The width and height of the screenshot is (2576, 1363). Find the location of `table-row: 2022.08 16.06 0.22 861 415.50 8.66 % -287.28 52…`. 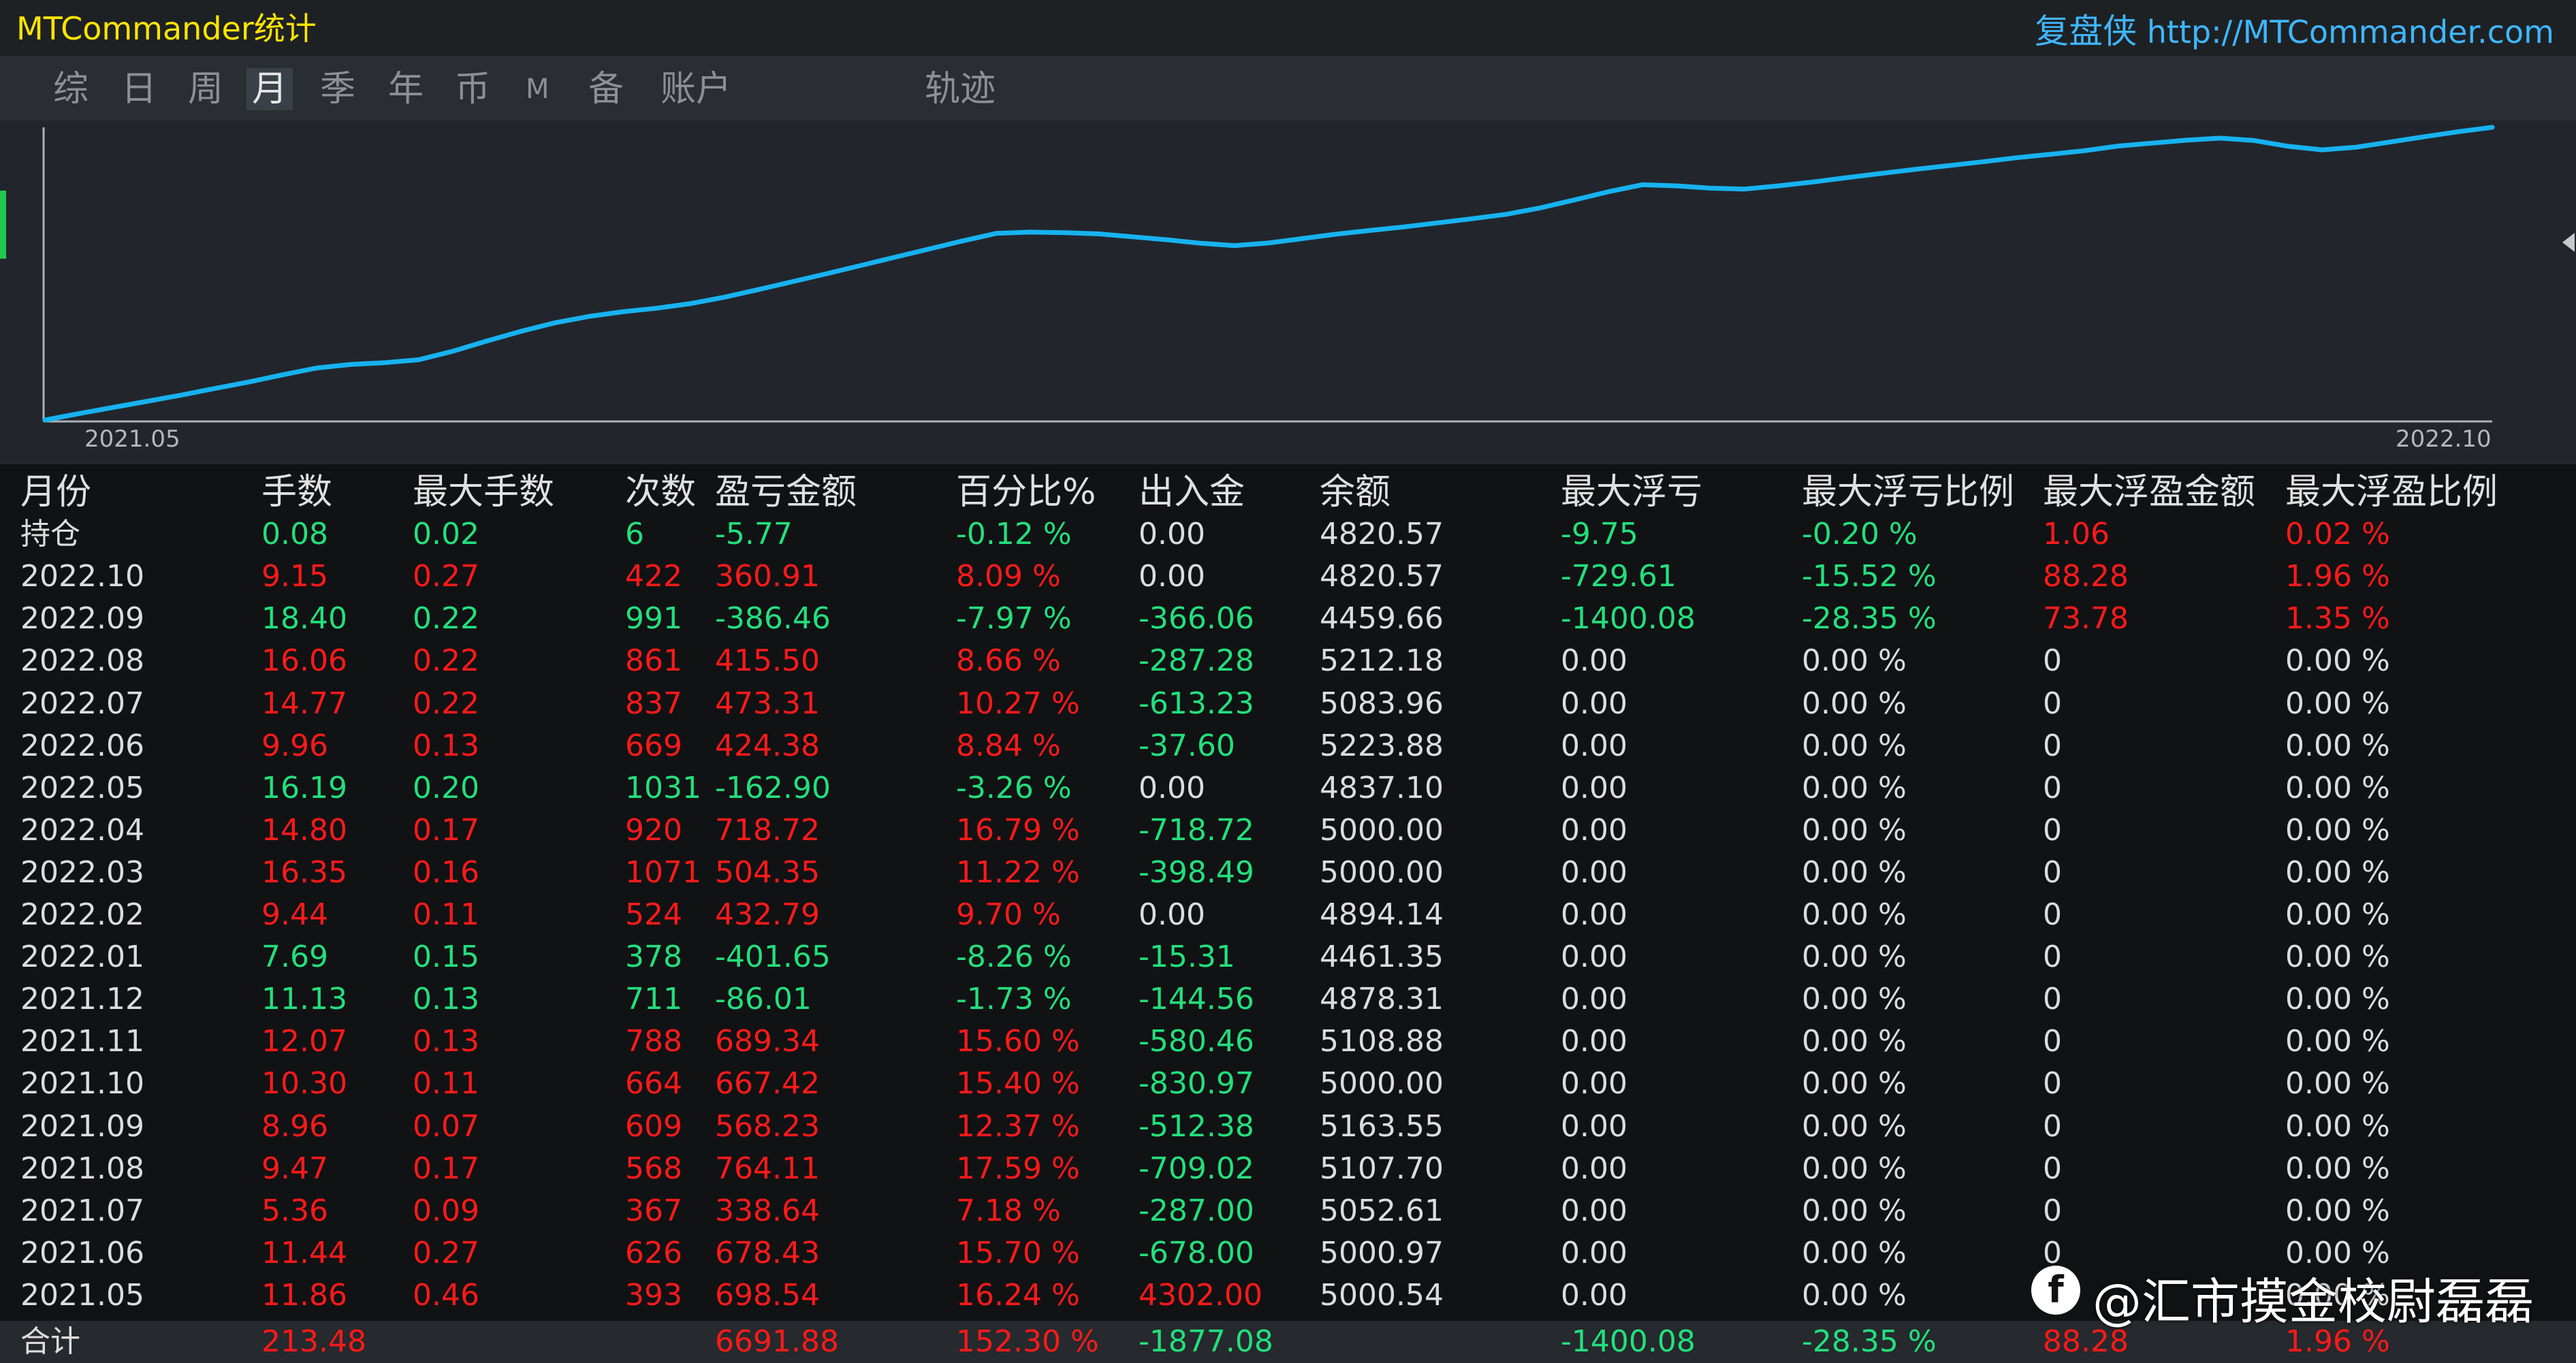

table-row: 2022.08 16.06 0.22 861 415.50 8.66 % -287.28 52… is located at coordinates (1288, 661).